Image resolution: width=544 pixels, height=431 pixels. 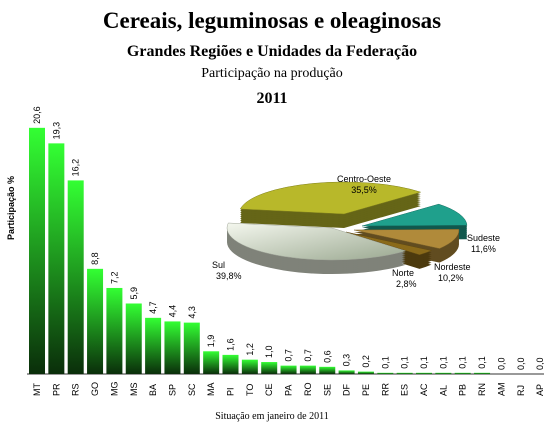 What do you see at coordinates (424, 389) in the screenshot?
I see `category-label-ac: AC` at bounding box center [424, 389].